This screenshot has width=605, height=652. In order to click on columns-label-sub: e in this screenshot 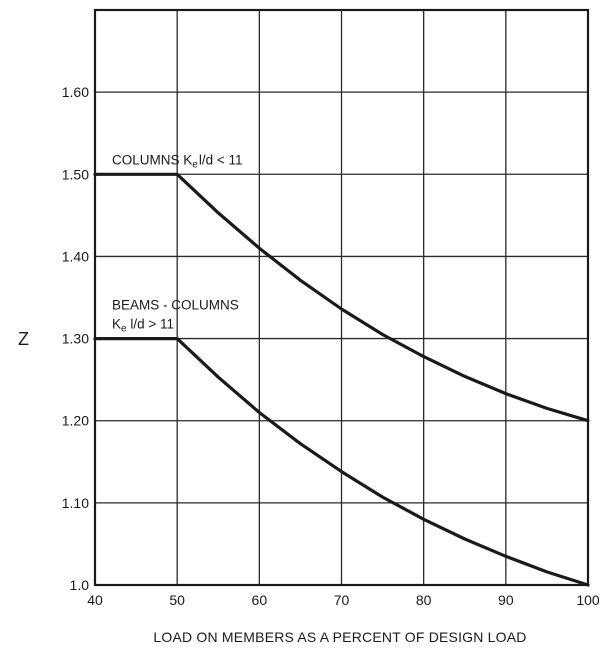, I will do `click(195, 164)`.